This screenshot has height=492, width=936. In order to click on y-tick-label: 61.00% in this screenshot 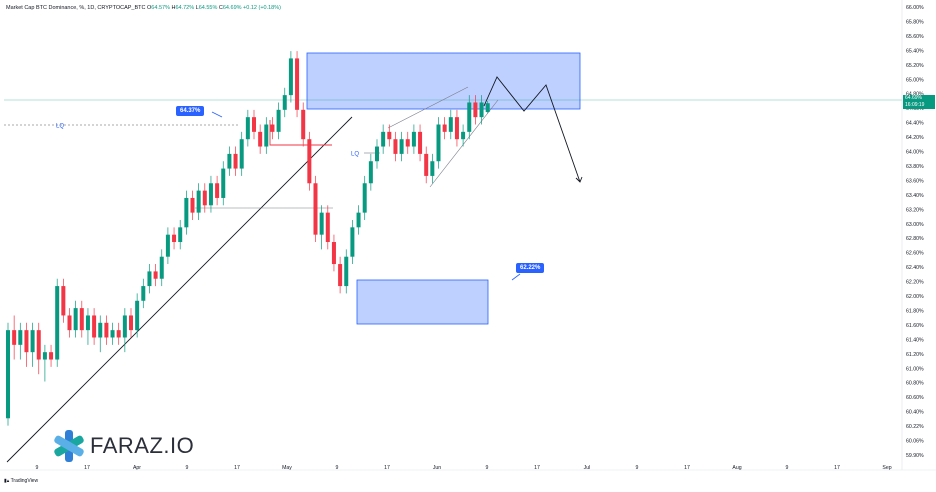, I will do `click(915, 369)`.